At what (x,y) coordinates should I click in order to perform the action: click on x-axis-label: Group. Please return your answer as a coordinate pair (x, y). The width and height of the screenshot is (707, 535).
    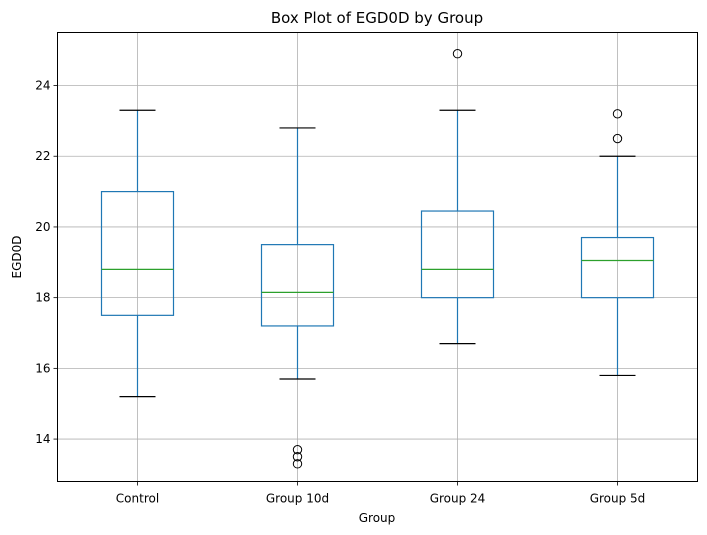
    Looking at the image, I should click on (377, 518).